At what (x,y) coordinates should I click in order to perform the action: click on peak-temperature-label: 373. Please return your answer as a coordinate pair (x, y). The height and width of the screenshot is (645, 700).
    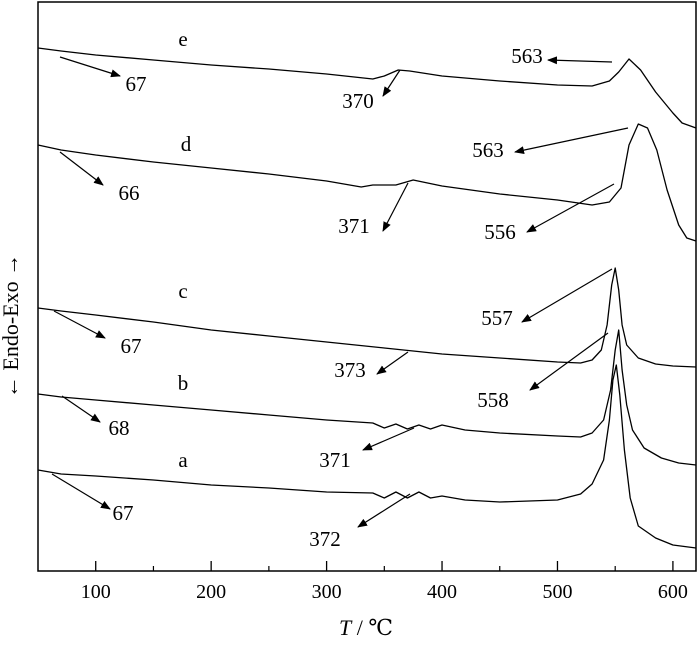
    Looking at the image, I should click on (350, 370).